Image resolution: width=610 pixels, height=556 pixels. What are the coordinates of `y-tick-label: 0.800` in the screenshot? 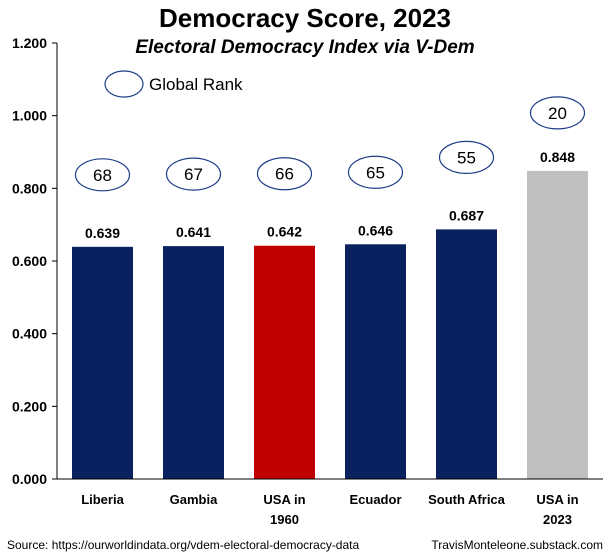 It's located at (29, 188).